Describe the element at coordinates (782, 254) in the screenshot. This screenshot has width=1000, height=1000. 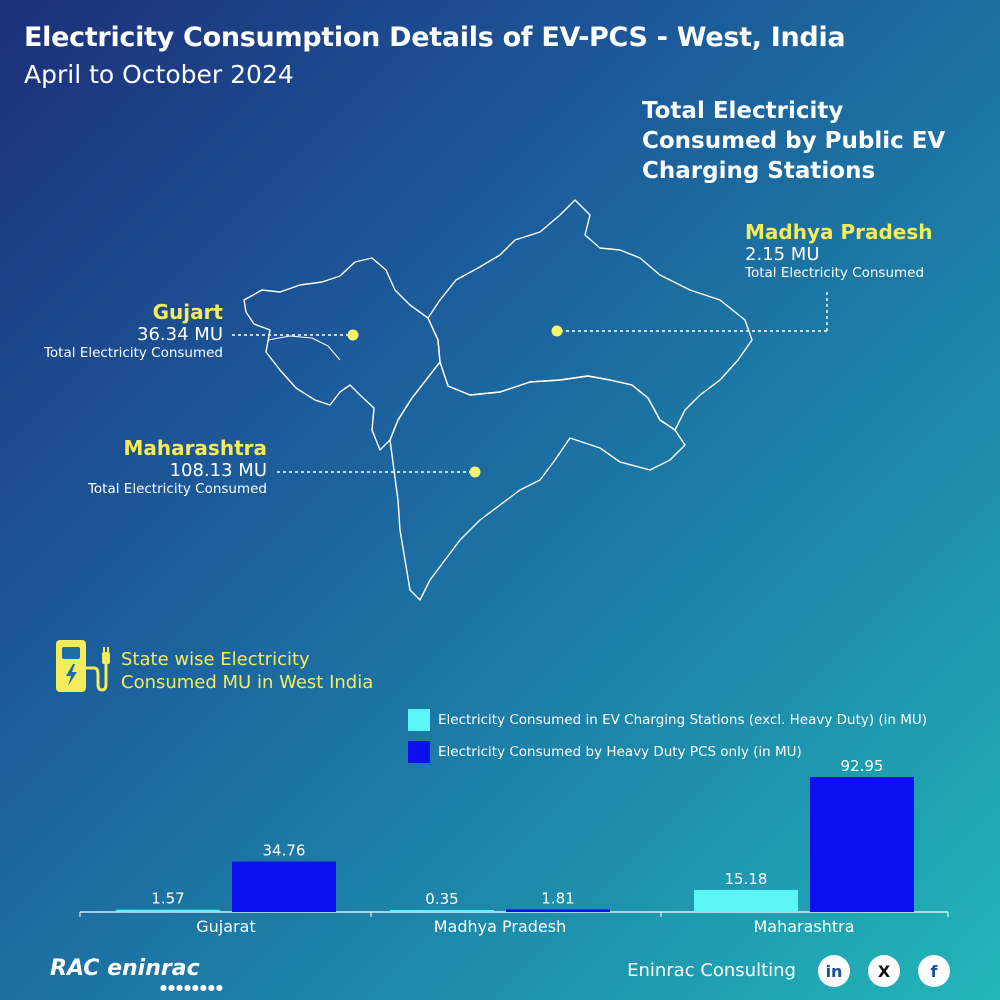
I see `madhya-pradesh-value: 2.15 MU` at that location.